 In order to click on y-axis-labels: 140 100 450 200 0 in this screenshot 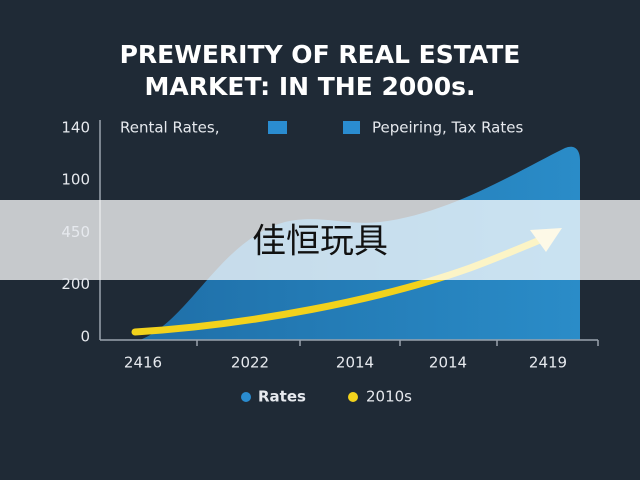, I will do `click(75, 232)`.